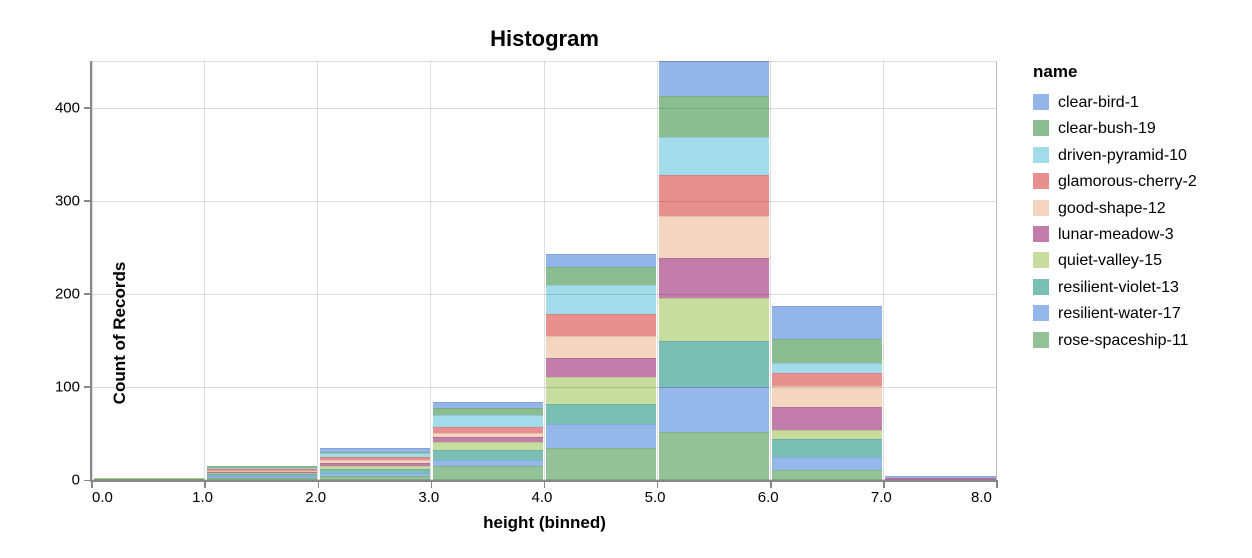  What do you see at coordinates (601, 347) in the screenshot?
I see `bar-segment-good-shape-12-bin4` at bounding box center [601, 347].